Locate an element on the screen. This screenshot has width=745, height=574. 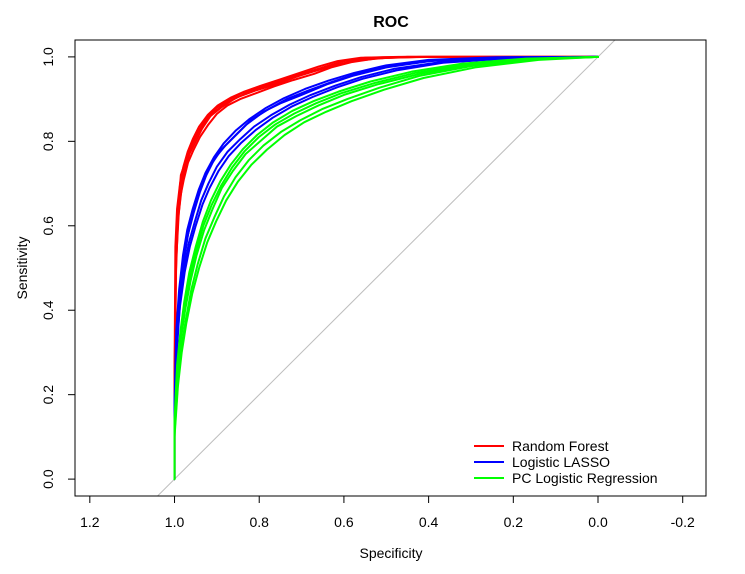
legend-label: PC Logistic Regression is located at coordinates (585, 478).